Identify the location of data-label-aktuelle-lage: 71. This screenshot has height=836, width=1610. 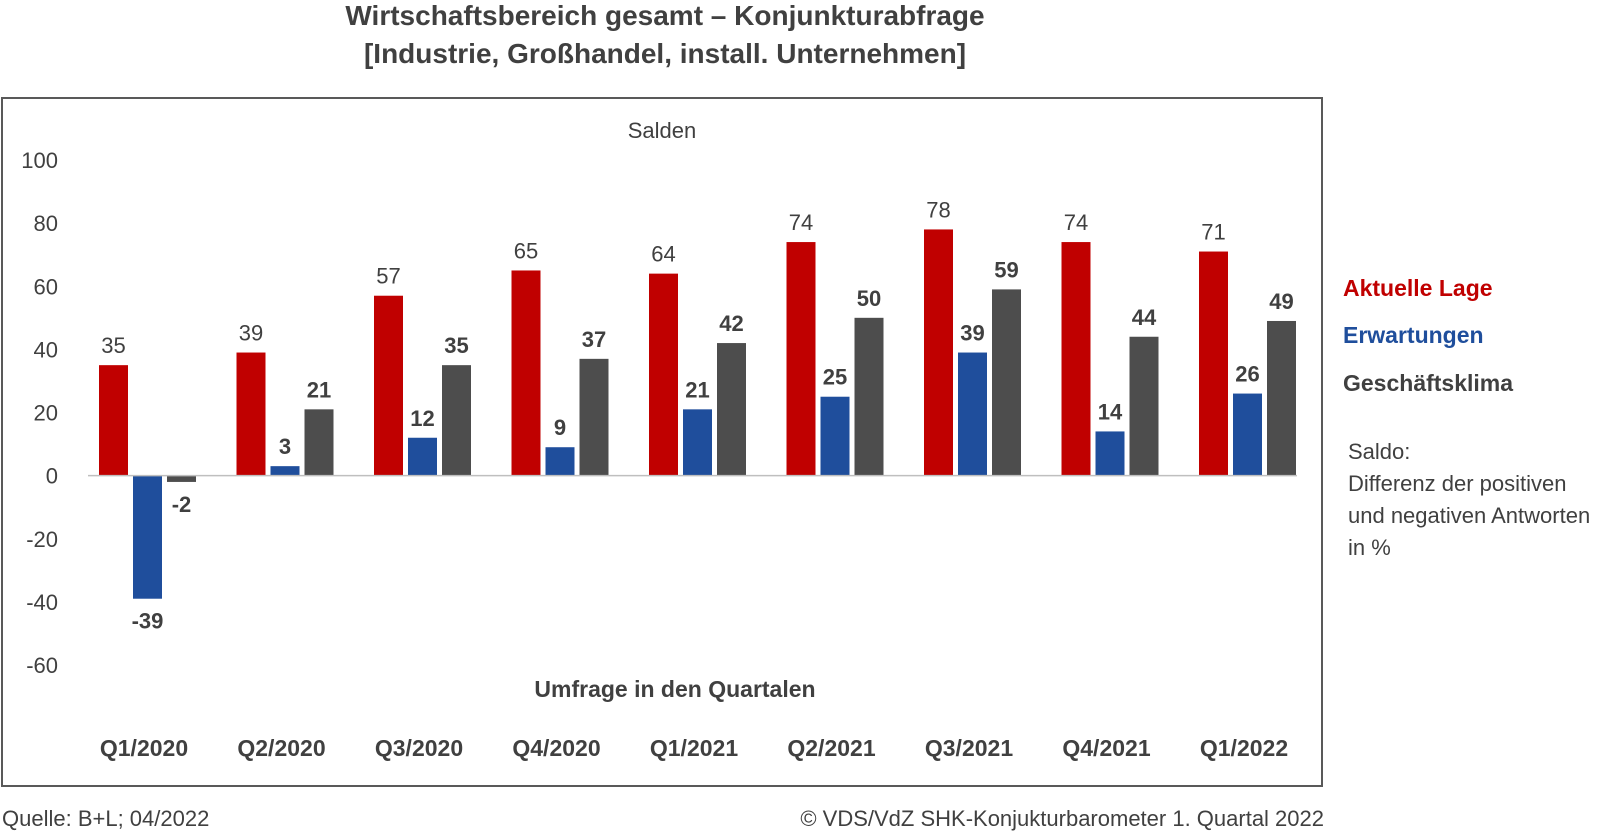
(1213, 232).